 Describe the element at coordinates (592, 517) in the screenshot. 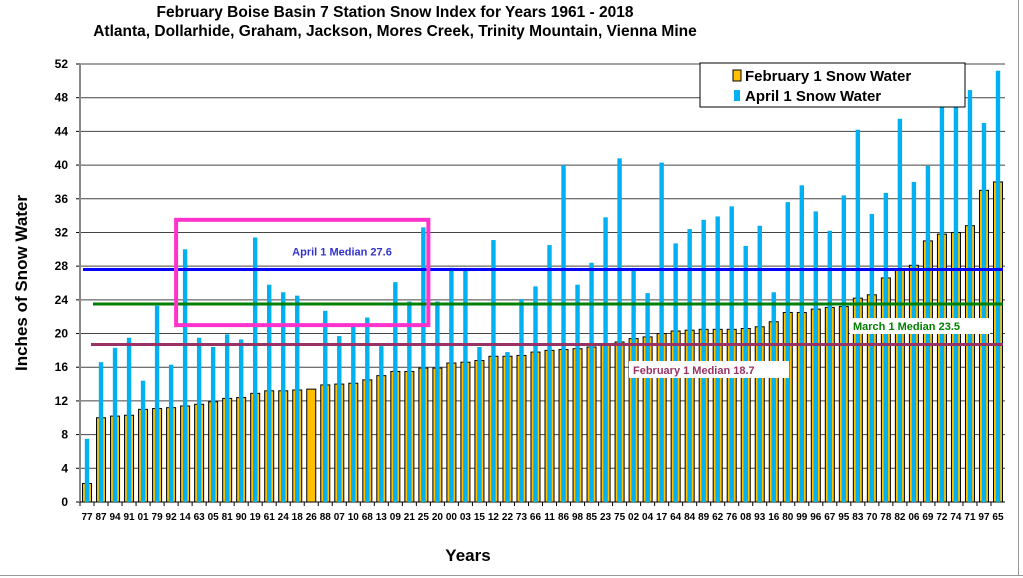

I see `x-tick-label: 85` at that location.